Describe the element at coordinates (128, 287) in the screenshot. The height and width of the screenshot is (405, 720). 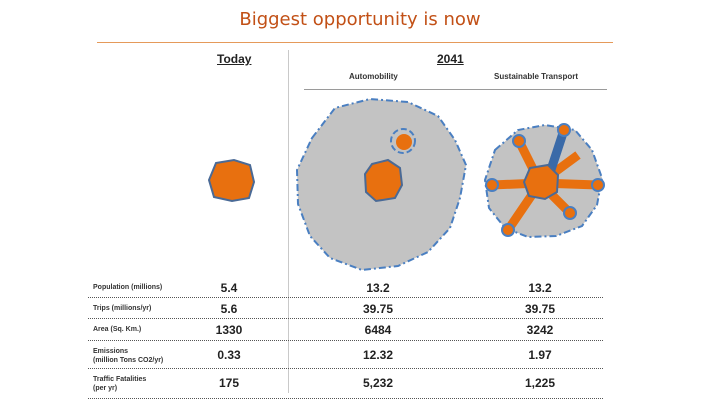
I see `label-population: Population (millions)` at that location.